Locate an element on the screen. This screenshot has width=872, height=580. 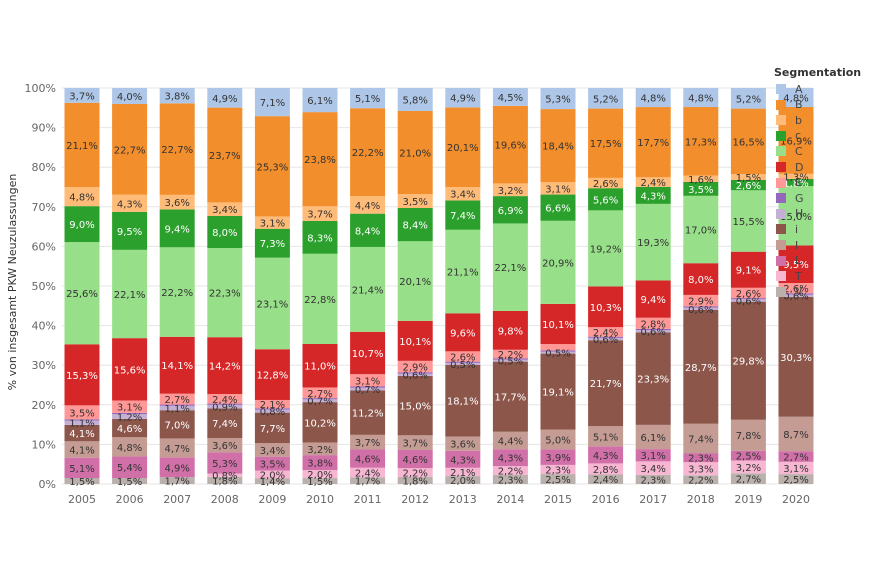
bar-segment-T is located at coordinates (558, 469).